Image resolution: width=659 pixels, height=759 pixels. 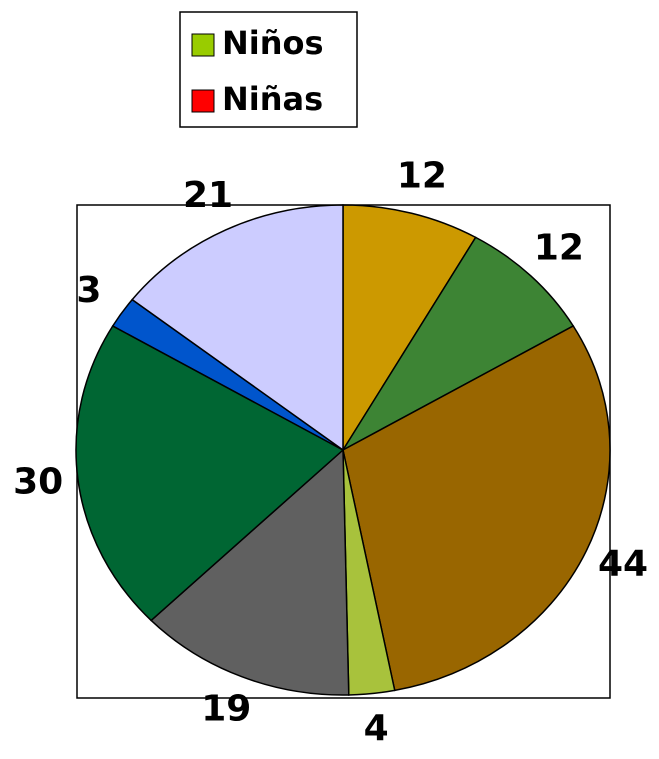 I want to click on legend-label: Niños, so click(x=273, y=43).